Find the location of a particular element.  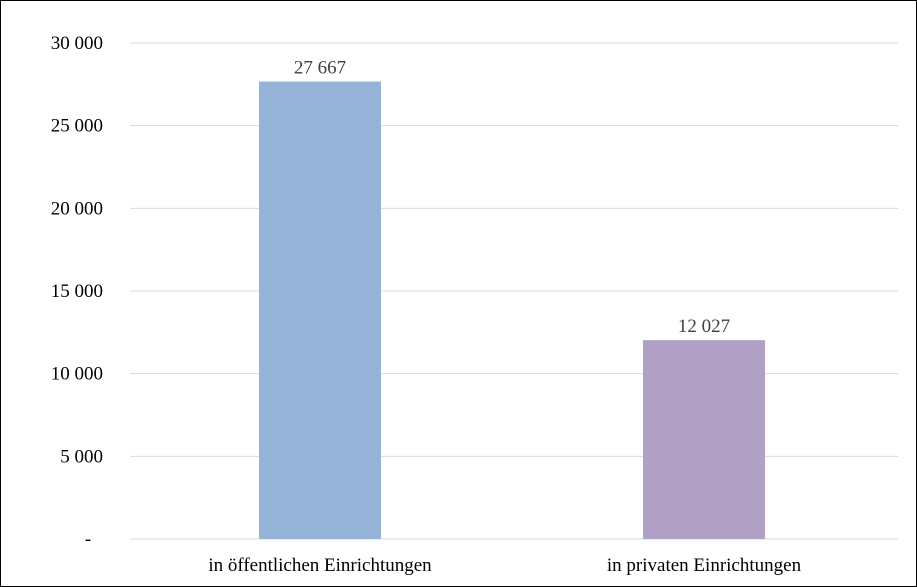

y-tick-label: 25 000 is located at coordinates (77, 126).